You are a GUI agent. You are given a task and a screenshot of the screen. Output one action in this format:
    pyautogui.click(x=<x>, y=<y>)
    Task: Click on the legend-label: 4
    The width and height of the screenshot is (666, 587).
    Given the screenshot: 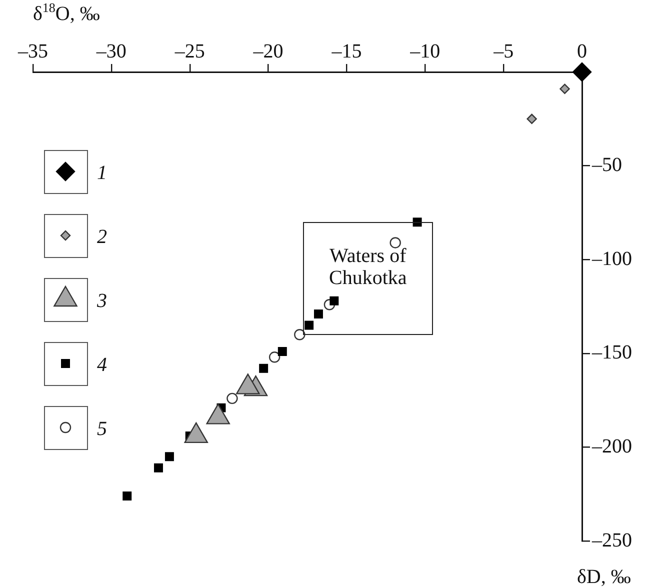 What is the action you would take?
    pyautogui.click(x=102, y=365)
    